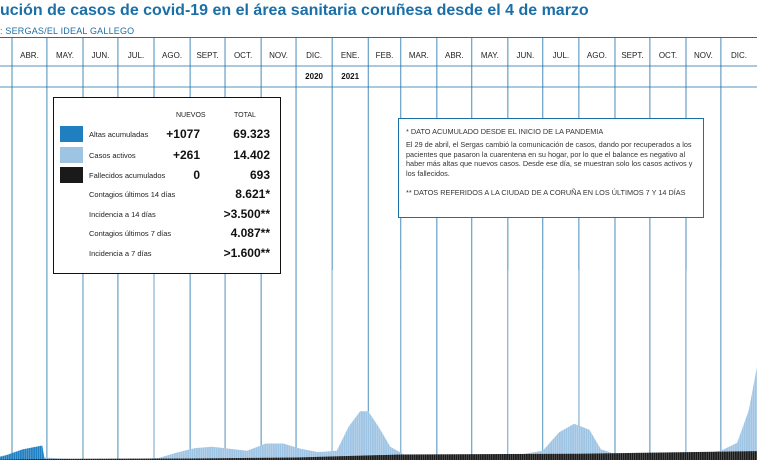 The image size is (757, 463). Describe the element at coordinates (167, 254) in the screenshot. I see `legend-row-incidencia7: Incidencia a 7 días >1.600**` at that location.